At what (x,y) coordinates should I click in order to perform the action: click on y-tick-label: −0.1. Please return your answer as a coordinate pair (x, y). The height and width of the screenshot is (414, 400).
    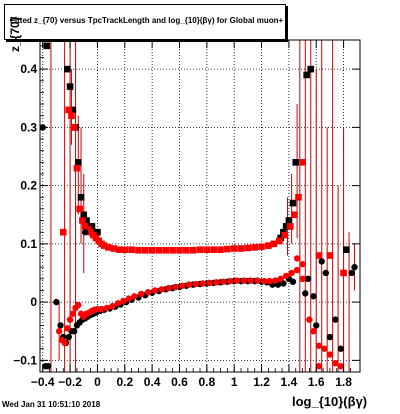
    Looking at the image, I should click on (25, 360).